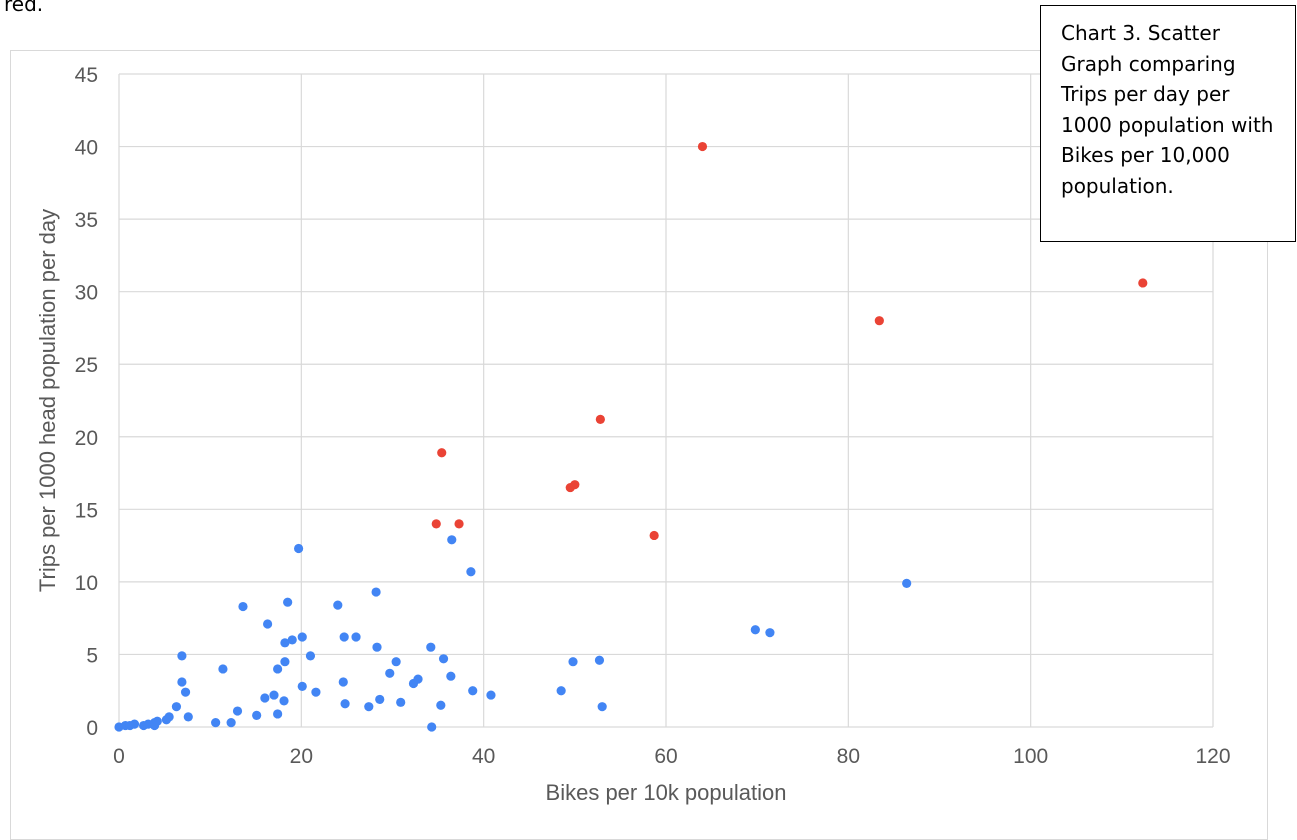 Image resolution: width=1297 pixels, height=840 pixels. I want to click on y-tick-label: 25, so click(86, 365).